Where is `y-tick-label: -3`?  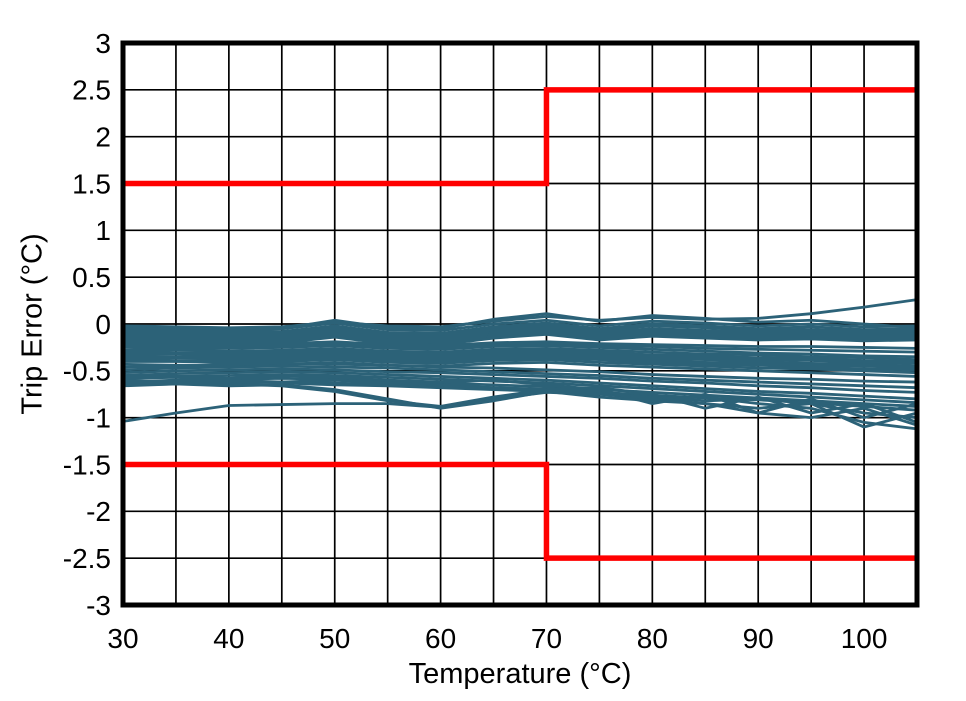 y-tick-label: -3 is located at coordinates (98, 605).